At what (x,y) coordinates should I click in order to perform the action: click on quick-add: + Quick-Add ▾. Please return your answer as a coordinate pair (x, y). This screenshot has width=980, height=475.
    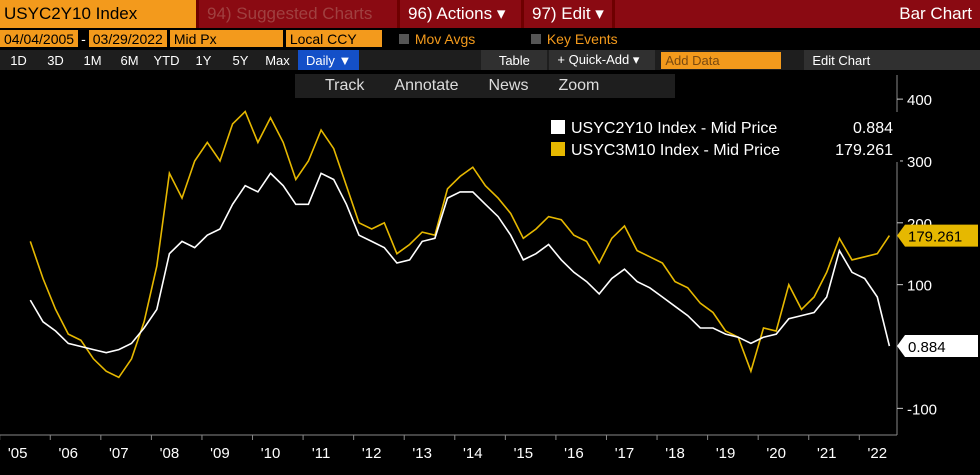
    Looking at the image, I should click on (602, 60).